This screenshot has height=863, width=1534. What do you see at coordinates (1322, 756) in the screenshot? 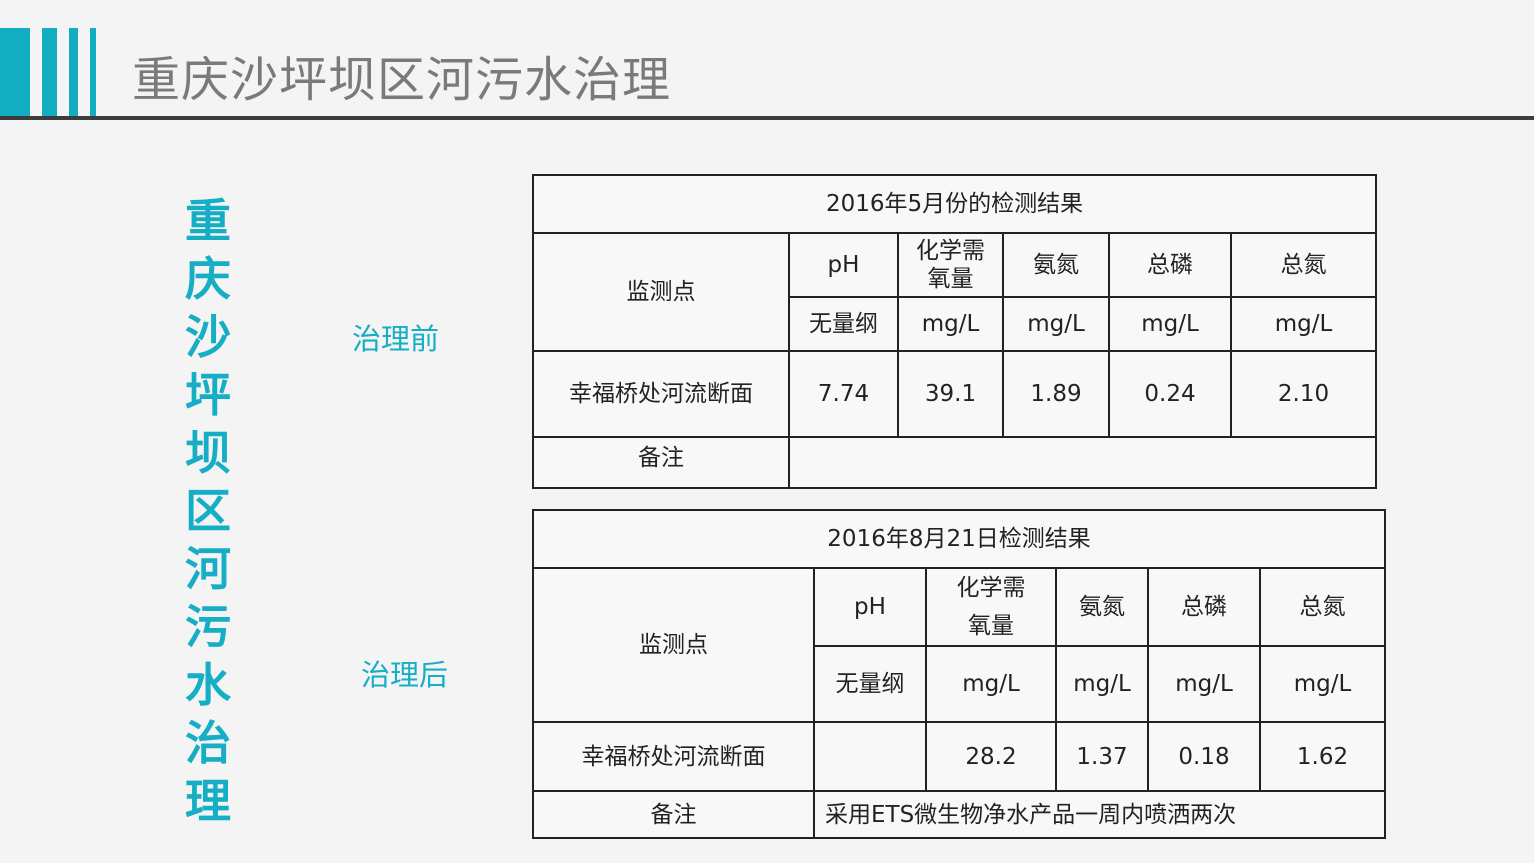
I see `value-cell: 1.62` at bounding box center [1322, 756].